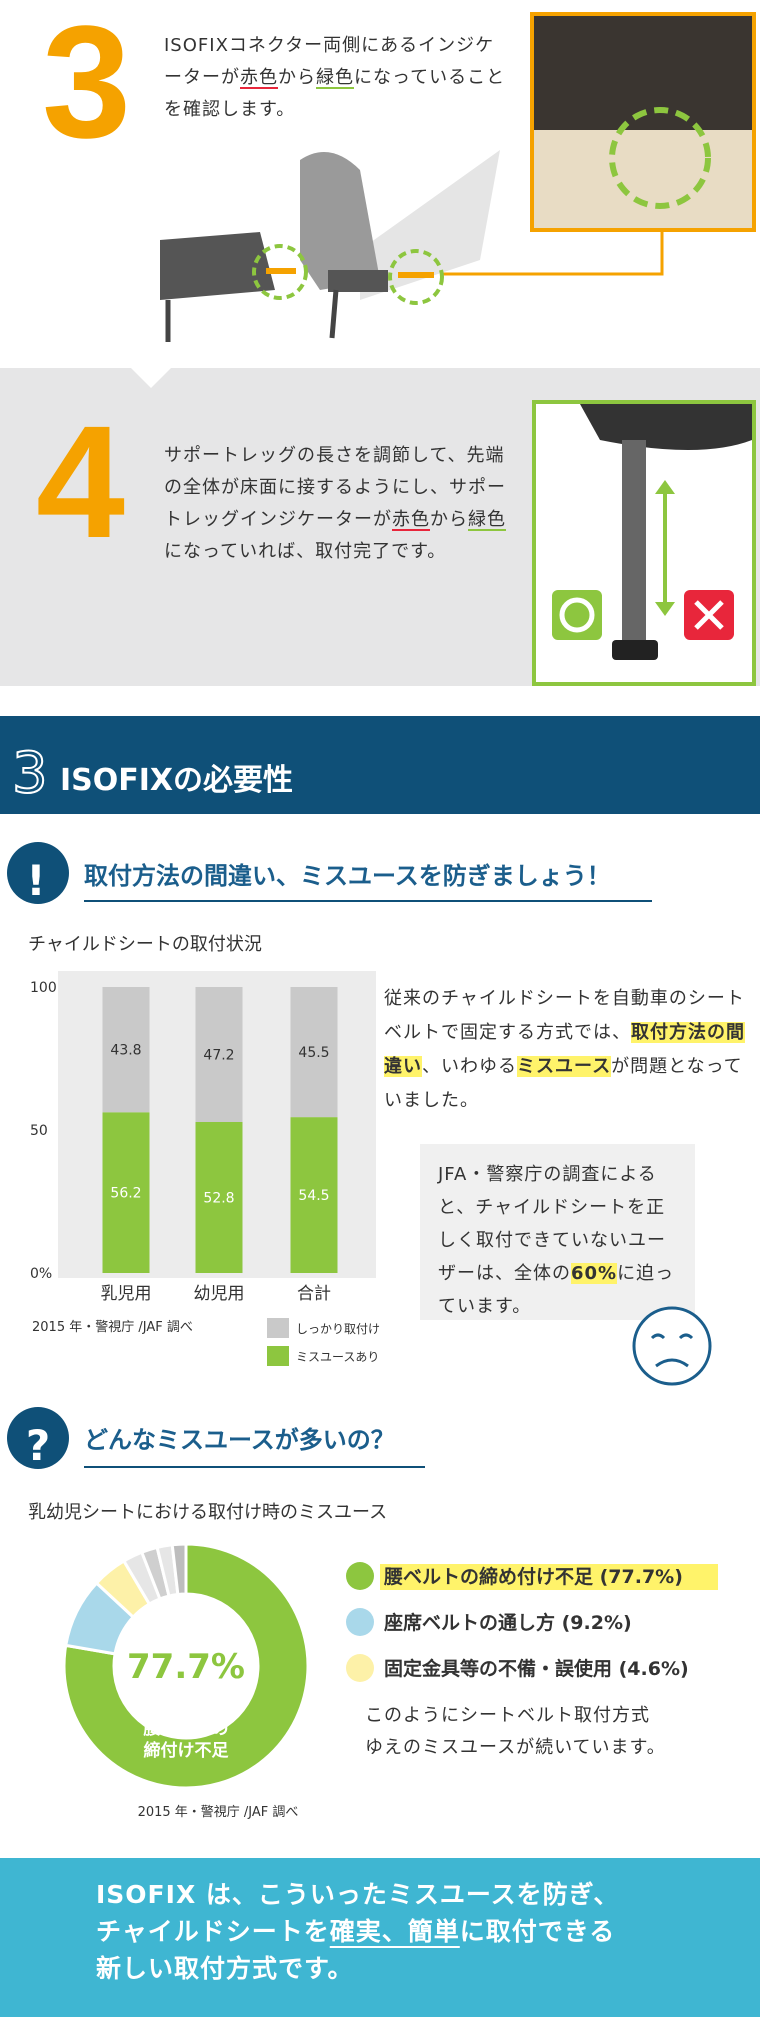  What do you see at coordinates (563, 1083) in the screenshot?
I see `text: が問題となっていました。` at bounding box center [563, 1083].